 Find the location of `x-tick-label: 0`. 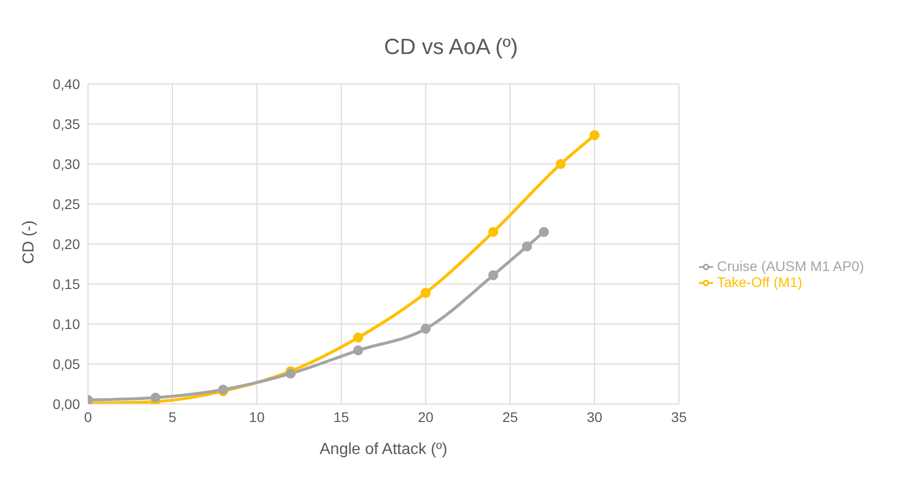

x-tick-label: 0 is located at coordinates (88, 416).